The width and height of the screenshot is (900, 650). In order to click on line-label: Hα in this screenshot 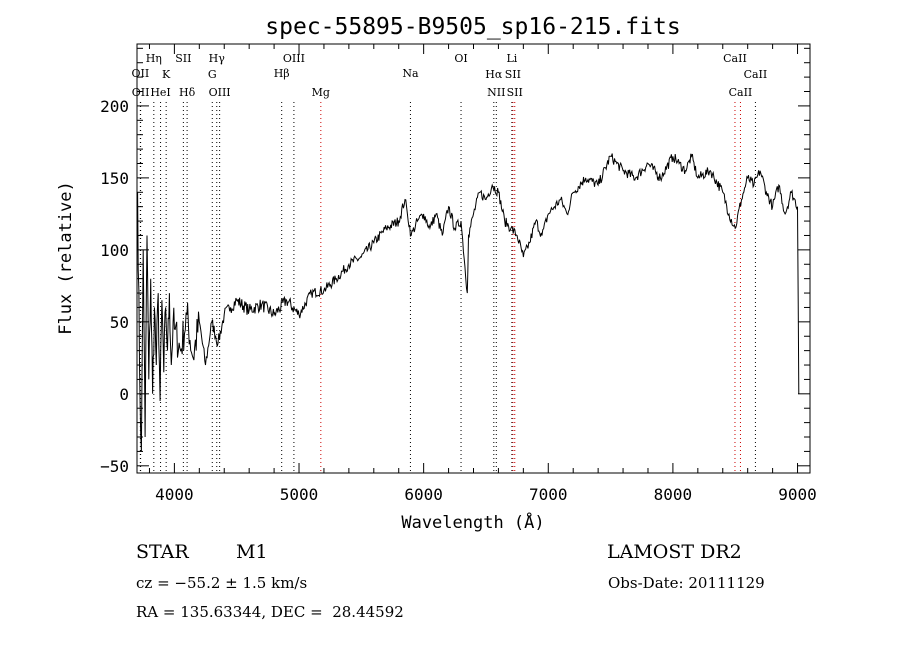, I will do `click(494, 74)`.